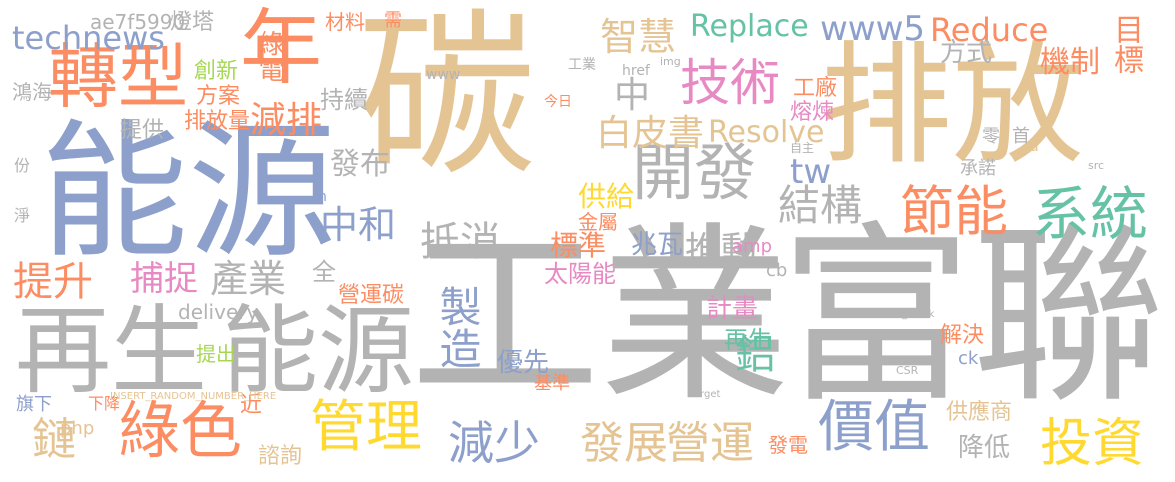  What do you see at coordinates (812, 112) in the screenshot?
I see `word-smelting: 熔煉` at bounding box center [812, 112].